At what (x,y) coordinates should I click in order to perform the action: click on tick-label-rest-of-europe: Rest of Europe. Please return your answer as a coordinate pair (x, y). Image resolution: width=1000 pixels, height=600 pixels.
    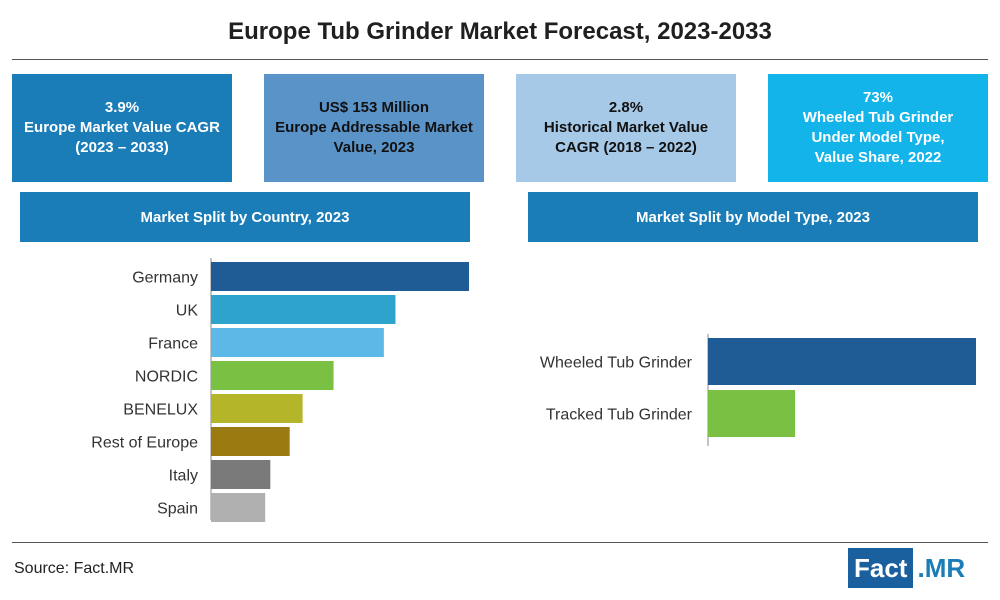
    Looking at the image, I should click on (144, 443).